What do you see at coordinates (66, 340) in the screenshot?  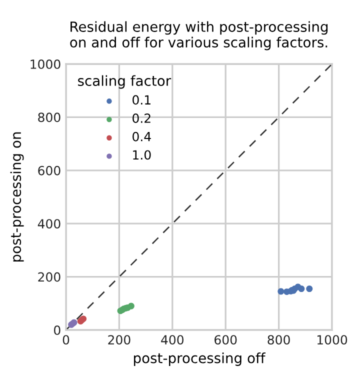 I see `x-tick-label: 0` at bounding box center [66, 340].